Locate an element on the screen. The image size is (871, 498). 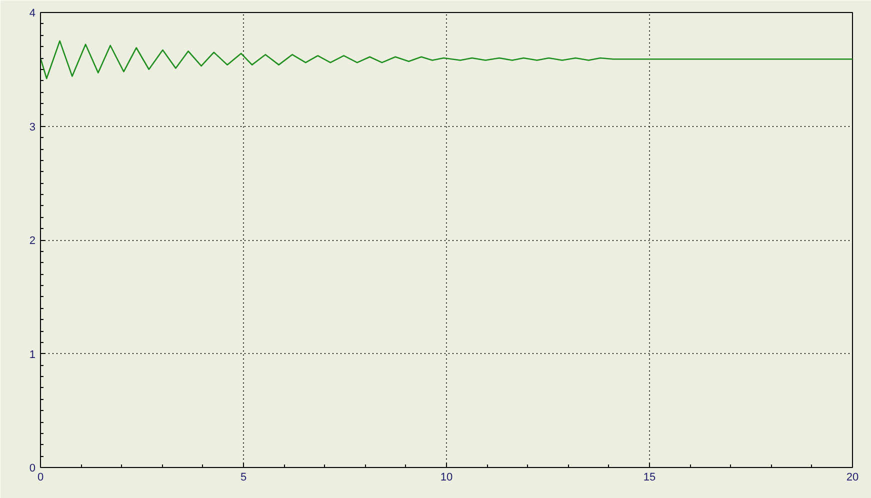
x-tick-label: 0 is located at coordinates (40, 478).